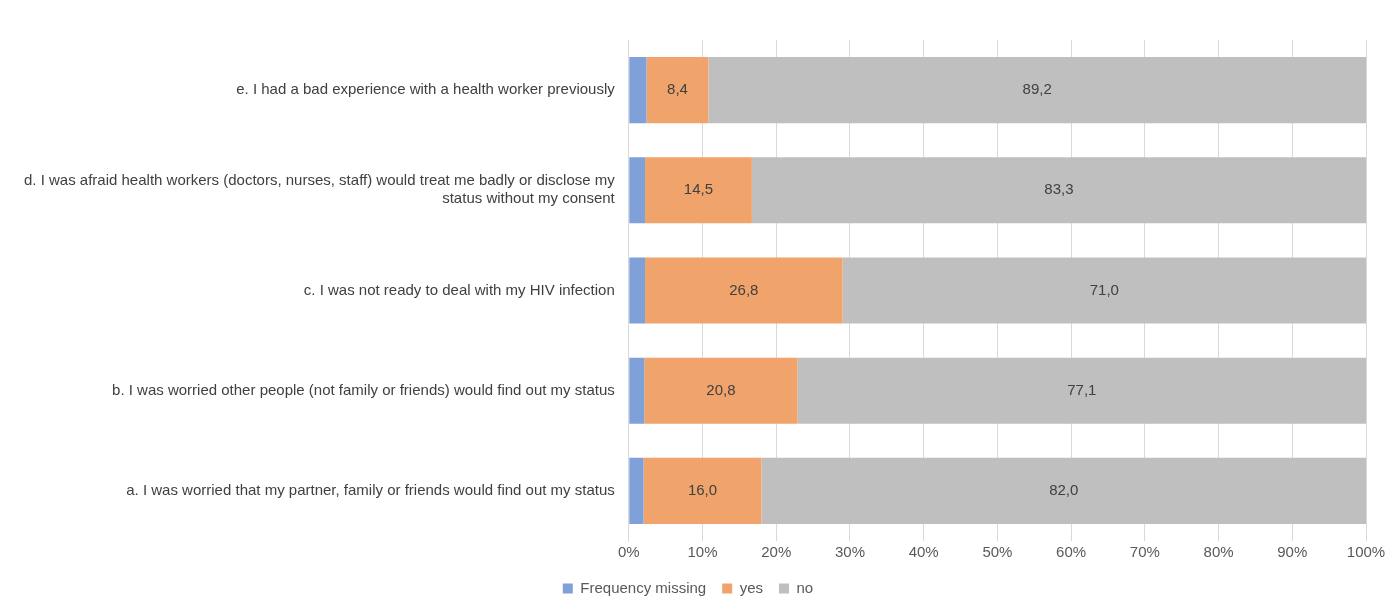 This screenshot has width=1394, height=612. I want to click on x-tick-label: 20%, so click(776, 552).